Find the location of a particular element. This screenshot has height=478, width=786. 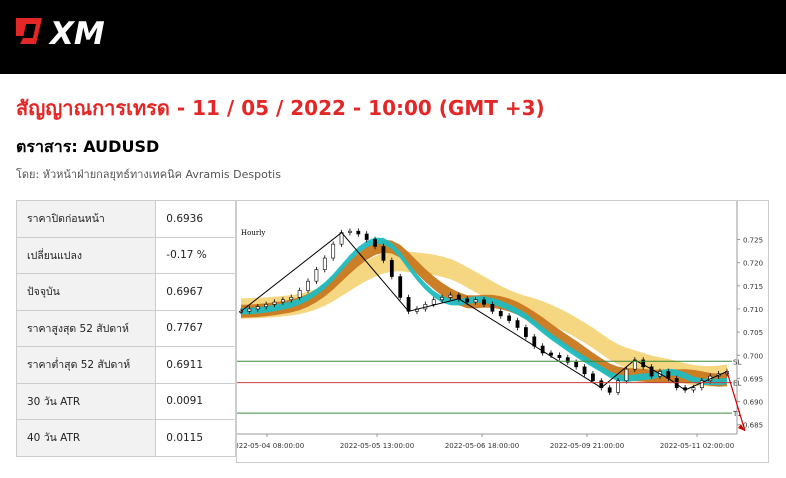

stat-value: 0.0091 is located at coordinates (195, 401).